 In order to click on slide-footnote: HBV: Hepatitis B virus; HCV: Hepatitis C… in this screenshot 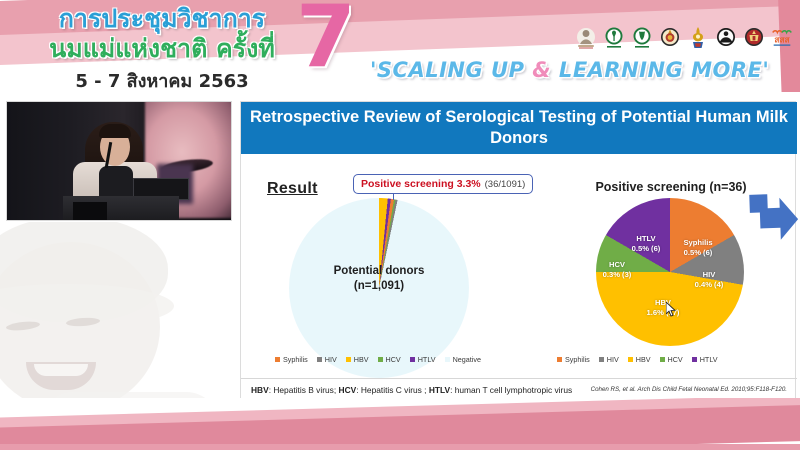, I will do `click(519, 389)`.